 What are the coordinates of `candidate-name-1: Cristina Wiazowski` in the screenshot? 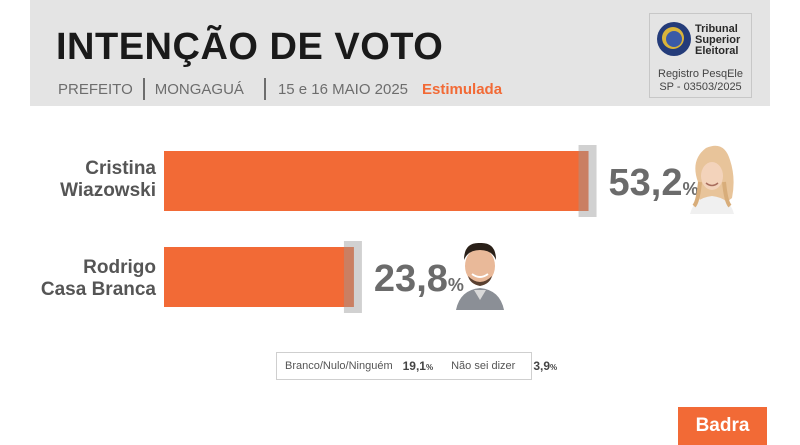 It's located at (108, 179).